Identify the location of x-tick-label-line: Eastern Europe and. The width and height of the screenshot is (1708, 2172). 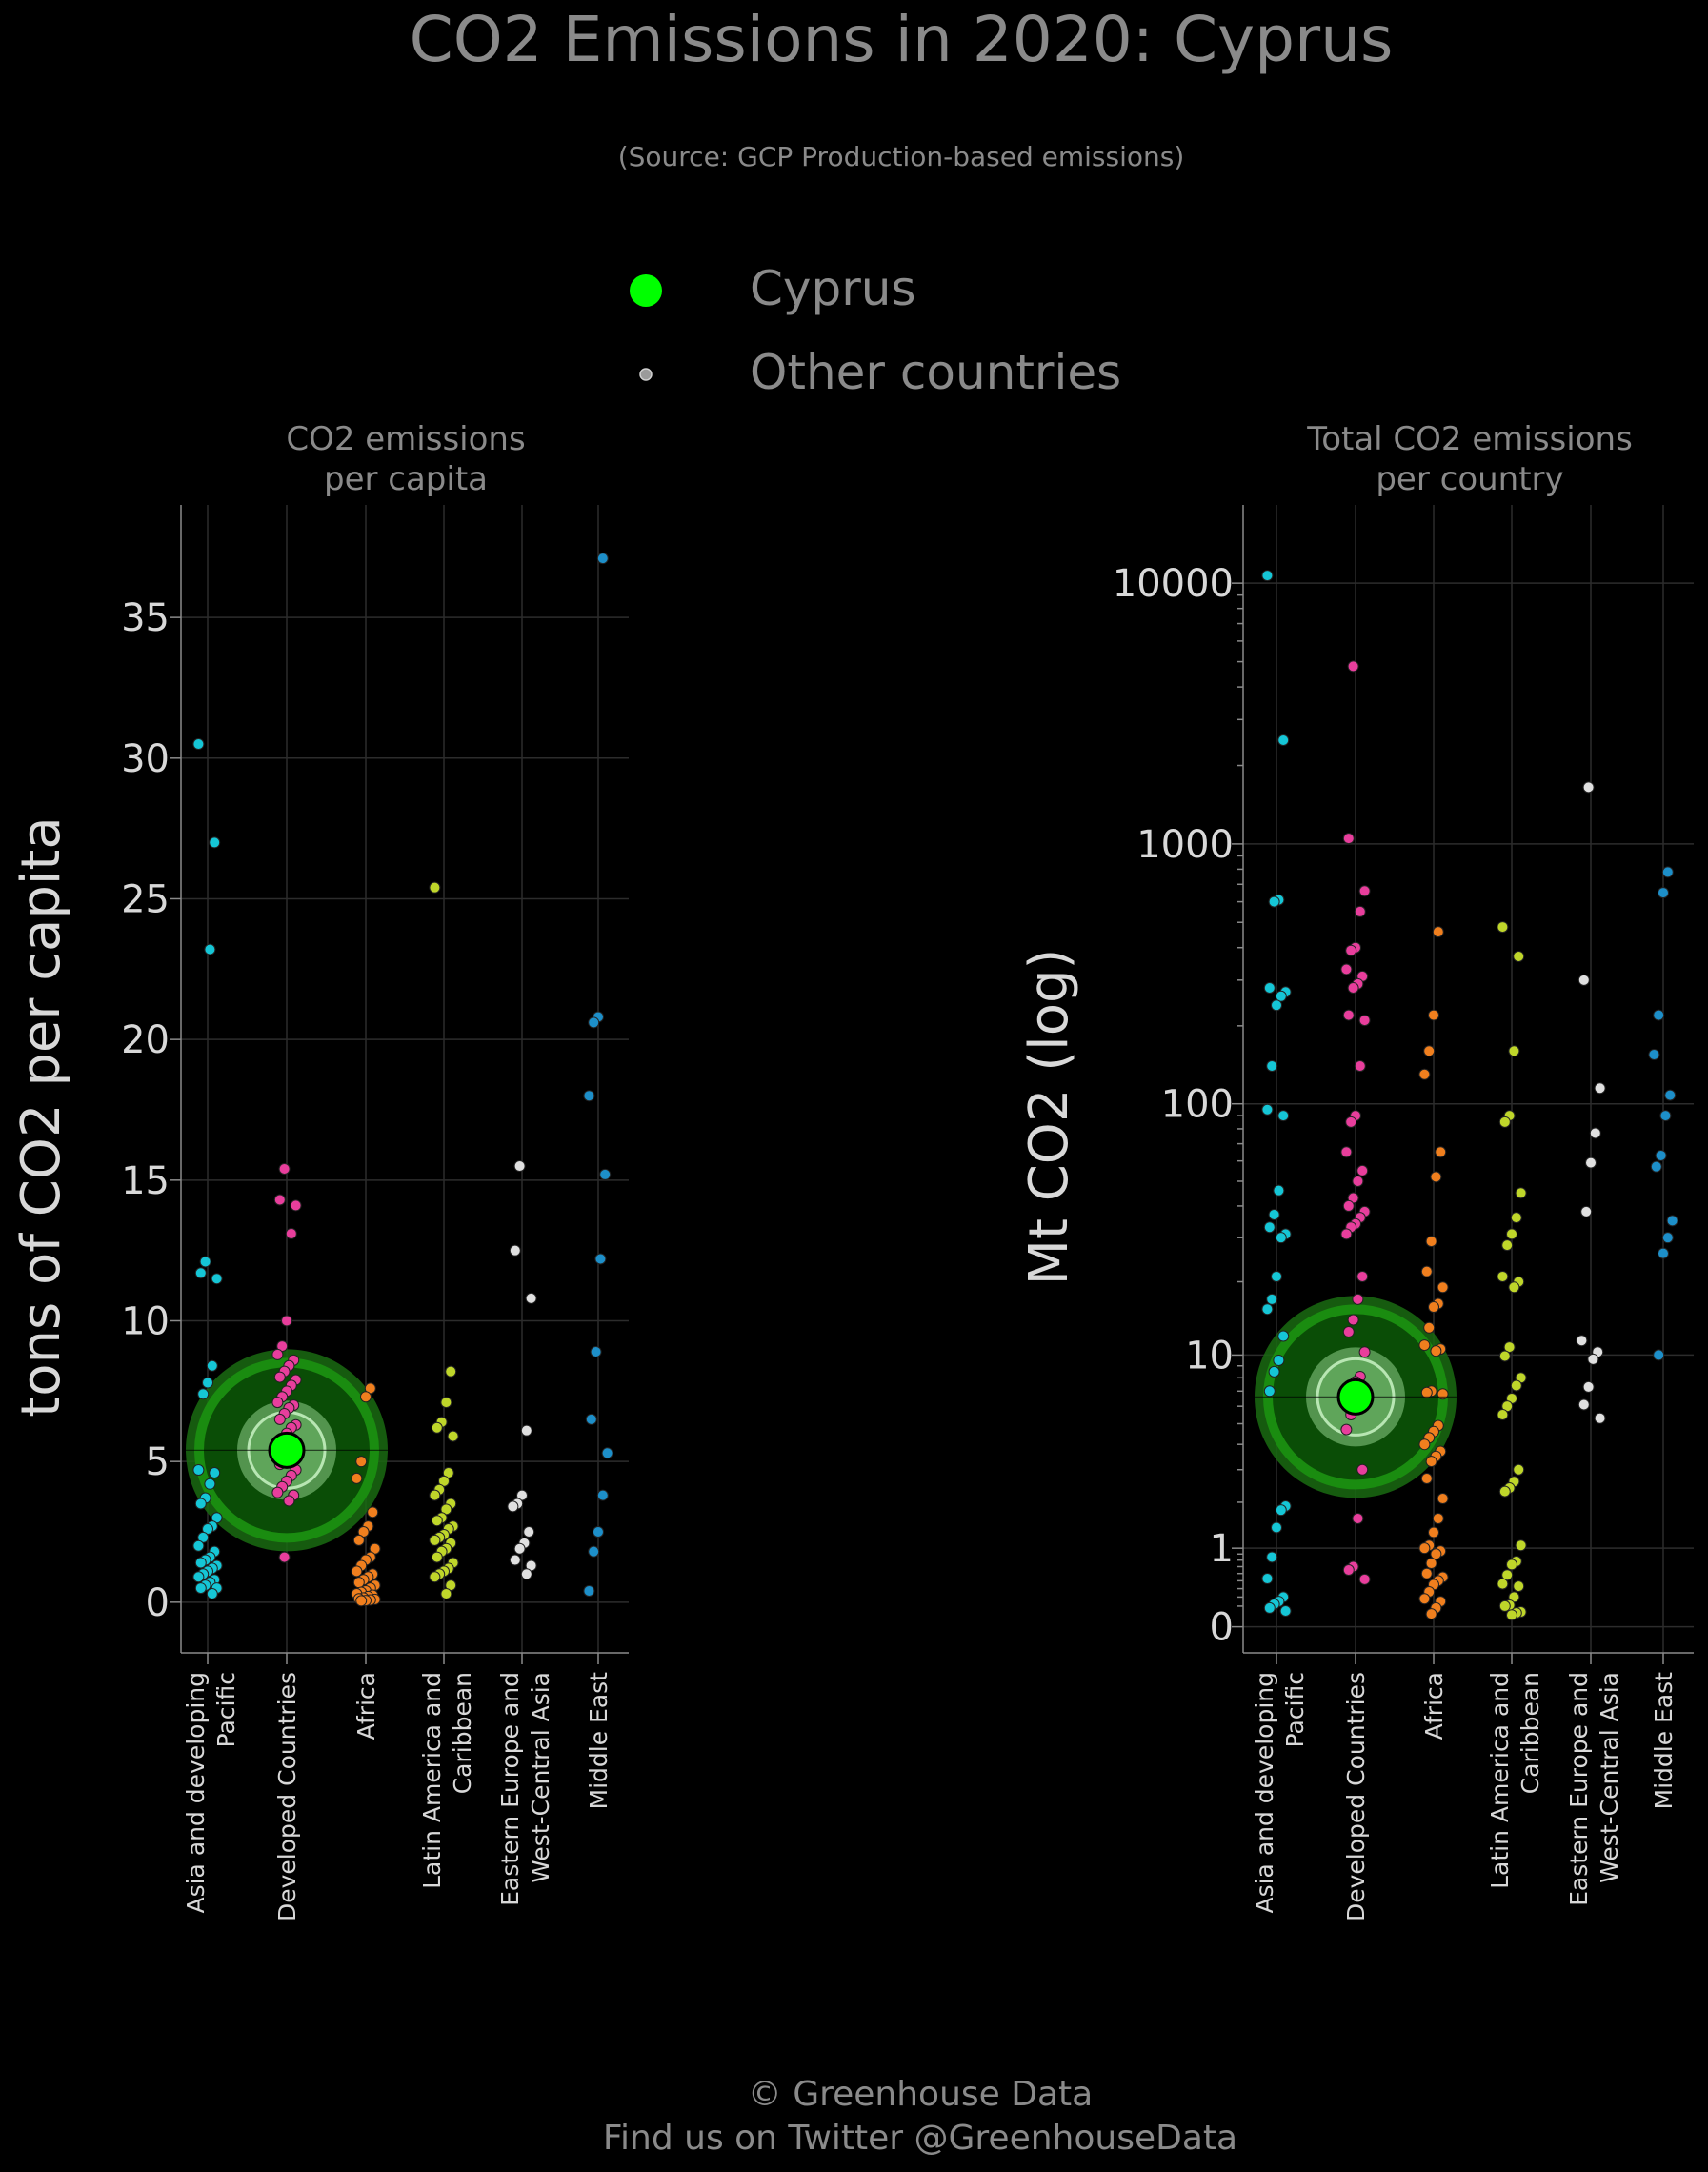
(1579, 1789).